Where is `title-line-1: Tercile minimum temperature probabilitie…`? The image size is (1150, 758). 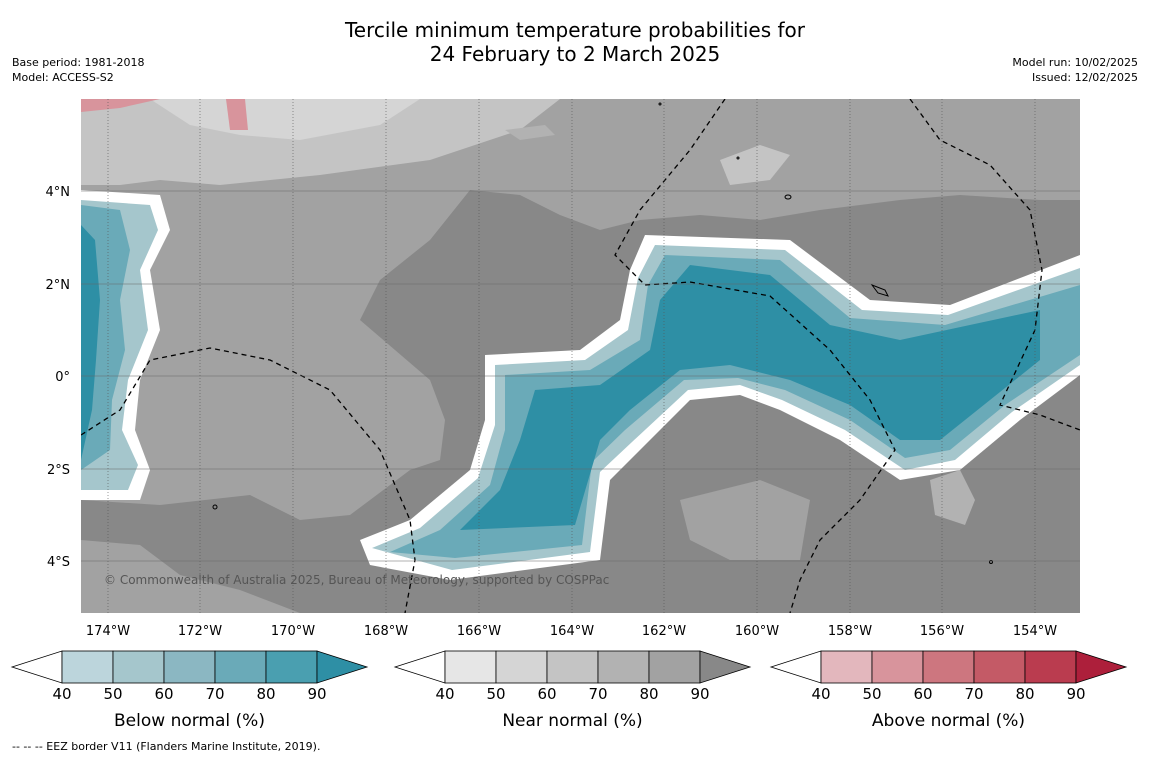
title-line-1: Tercile minimum temperature probabilitie… is located at coordinates (575, 30).